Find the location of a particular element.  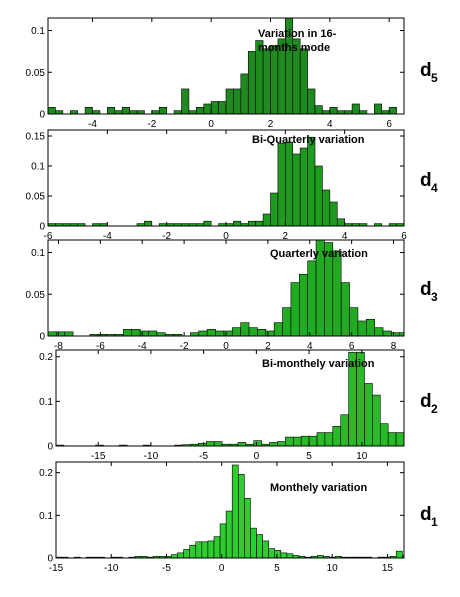

x-tick-label: -15 is located at coordinates (56, 568).